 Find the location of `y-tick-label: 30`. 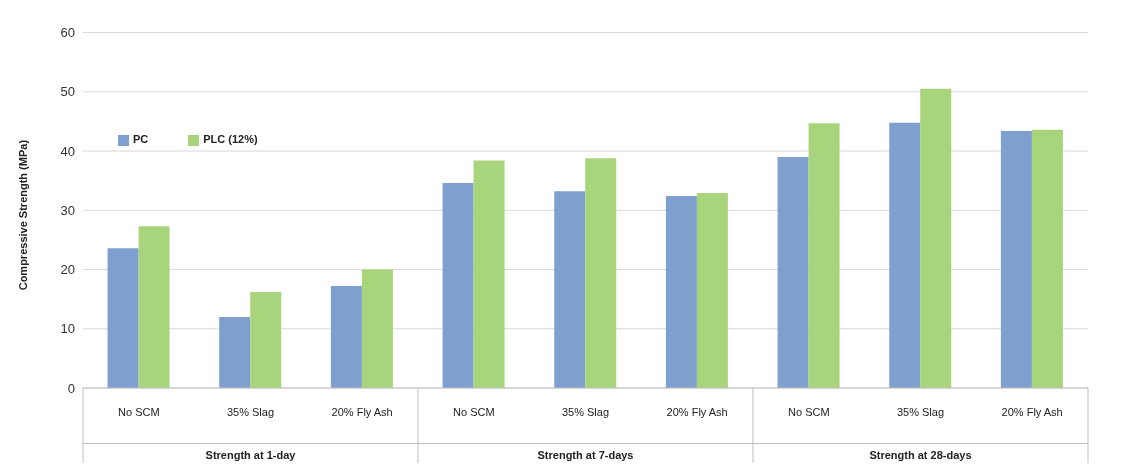

y-tick-label: 30 is located at coordinates (67, 210).